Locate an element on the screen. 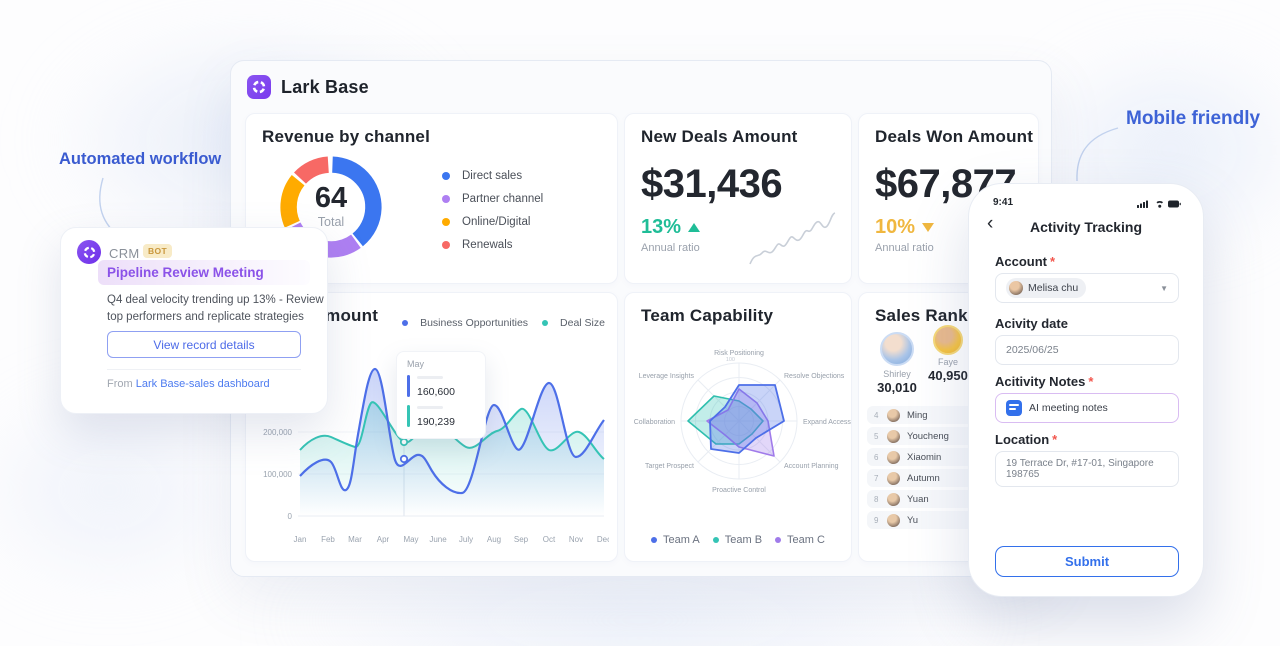 The image size is (1280, 646). location-input: 19 Terrace Dr, #17-01, Singapore 198765 is located at coordinates (1087, 469).